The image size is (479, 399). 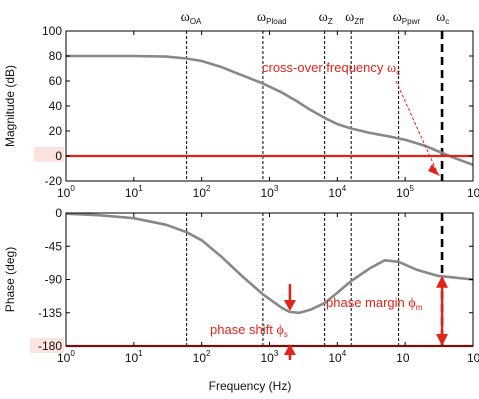 I want to click on phase-xtick-label: 10⁴, so click(x=337, y=357).